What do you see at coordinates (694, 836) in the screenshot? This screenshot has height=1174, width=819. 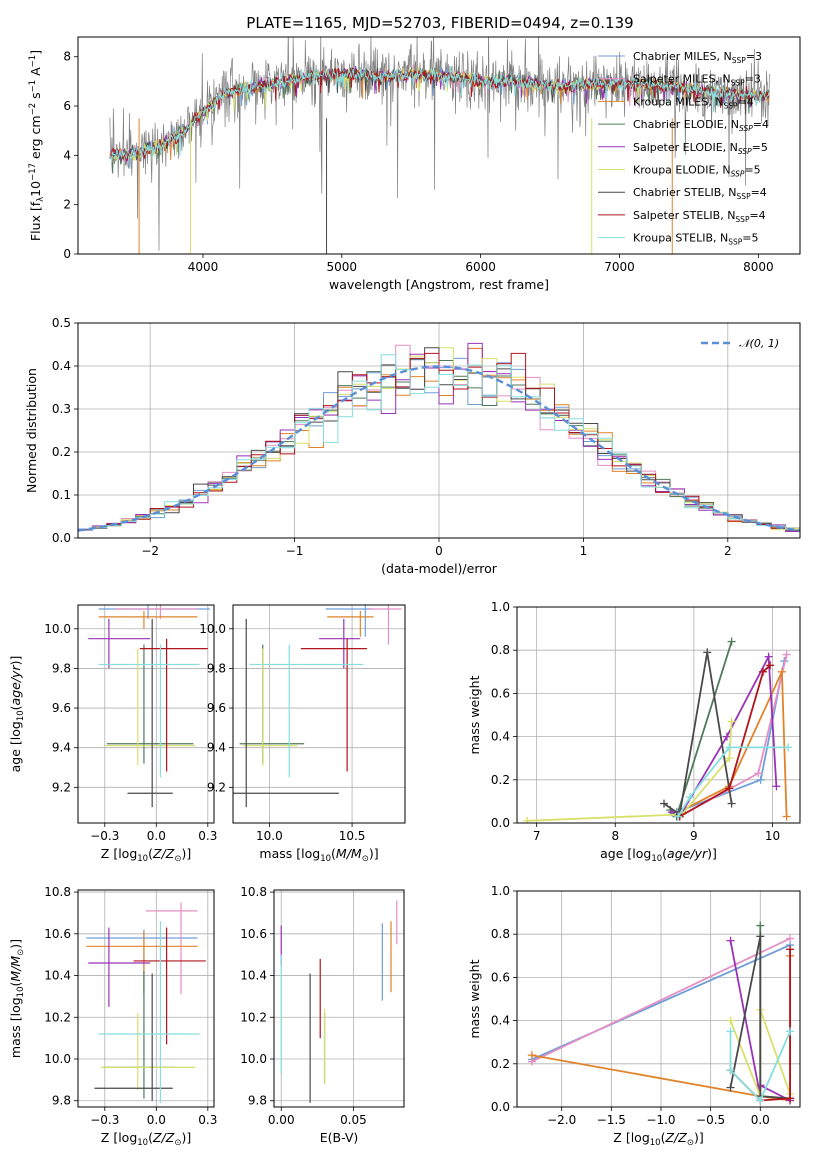 I see `x-tick-label: 9` at bounding box center [694, 836].